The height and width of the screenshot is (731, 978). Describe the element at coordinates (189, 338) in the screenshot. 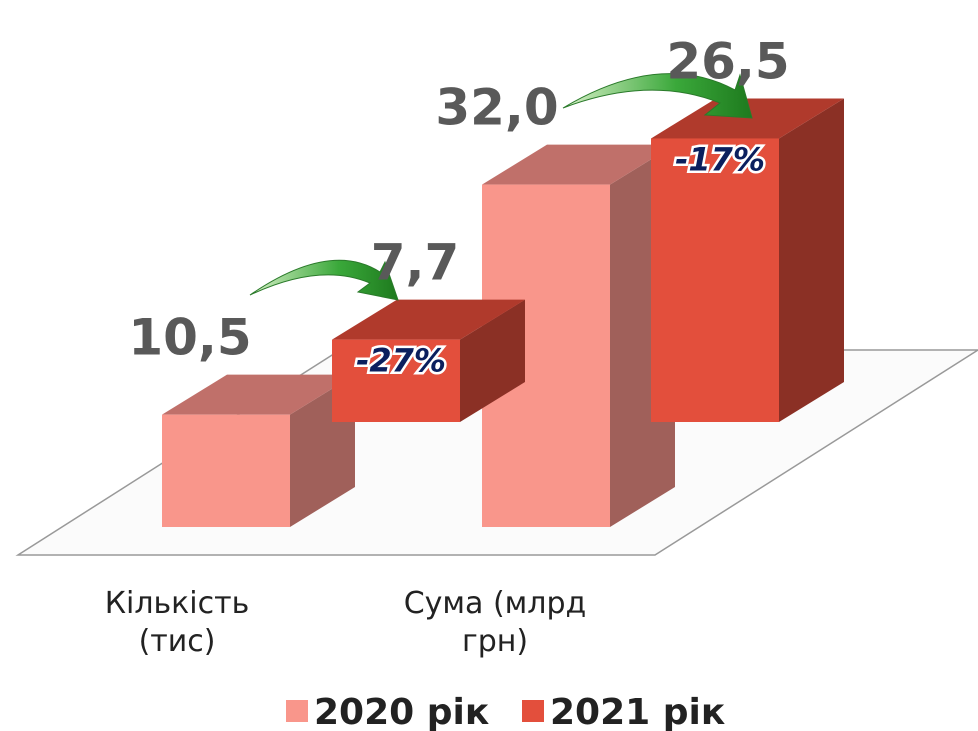

I see `value-label: 10,5` at that location.